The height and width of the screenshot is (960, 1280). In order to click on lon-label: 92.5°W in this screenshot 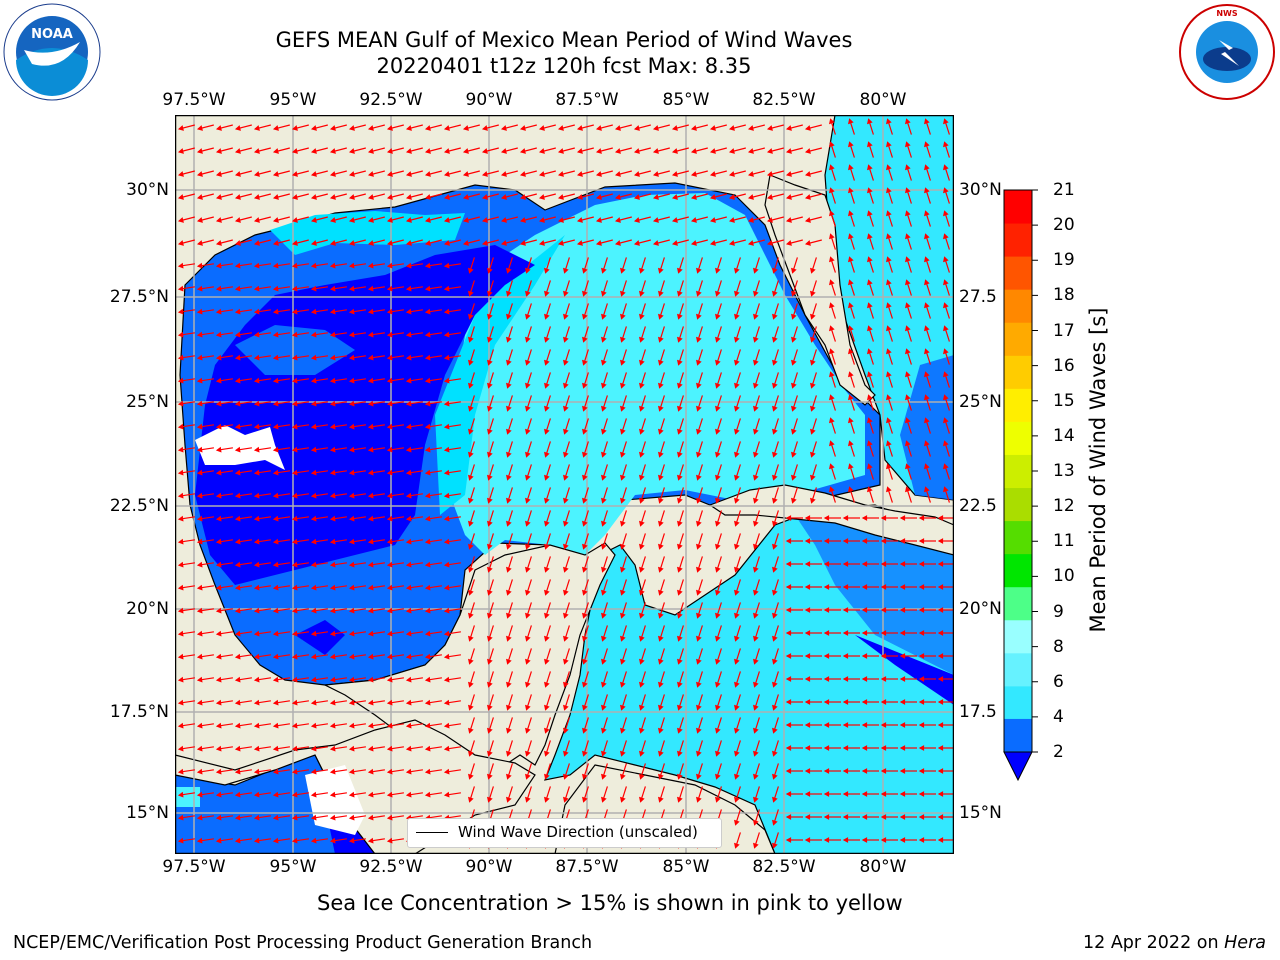, I will do `click(391, 867)`.